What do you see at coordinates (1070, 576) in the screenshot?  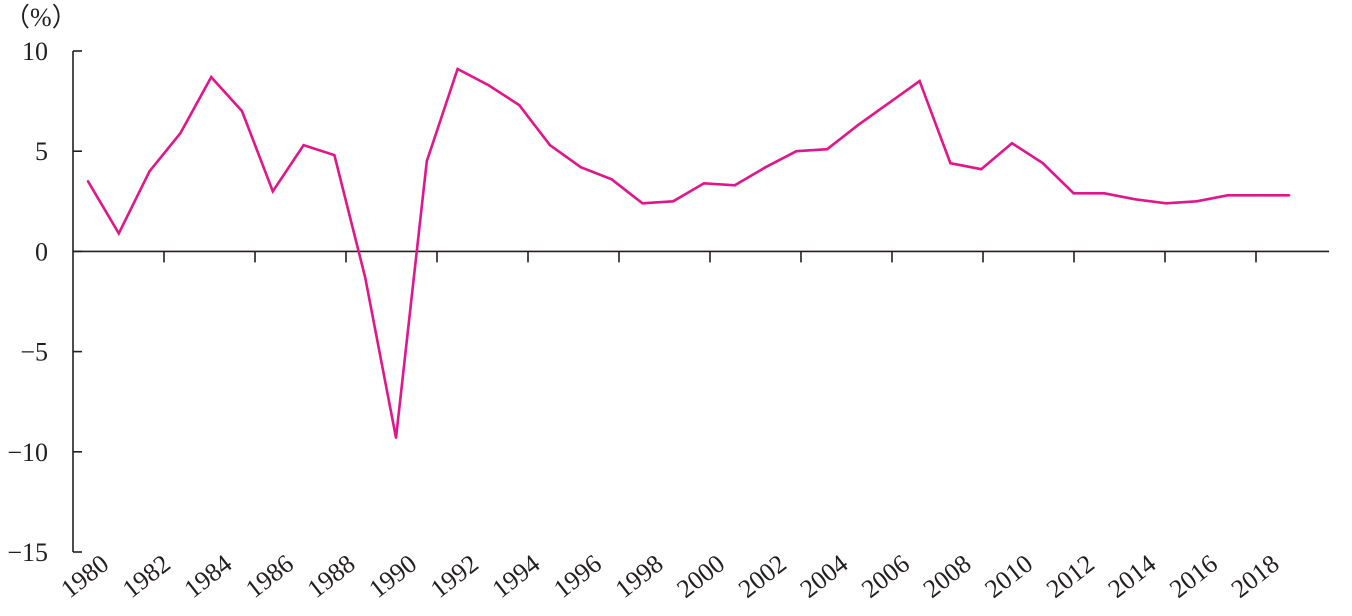 I see `x-tick-label: 2012` at bounding box center [1070, 576].